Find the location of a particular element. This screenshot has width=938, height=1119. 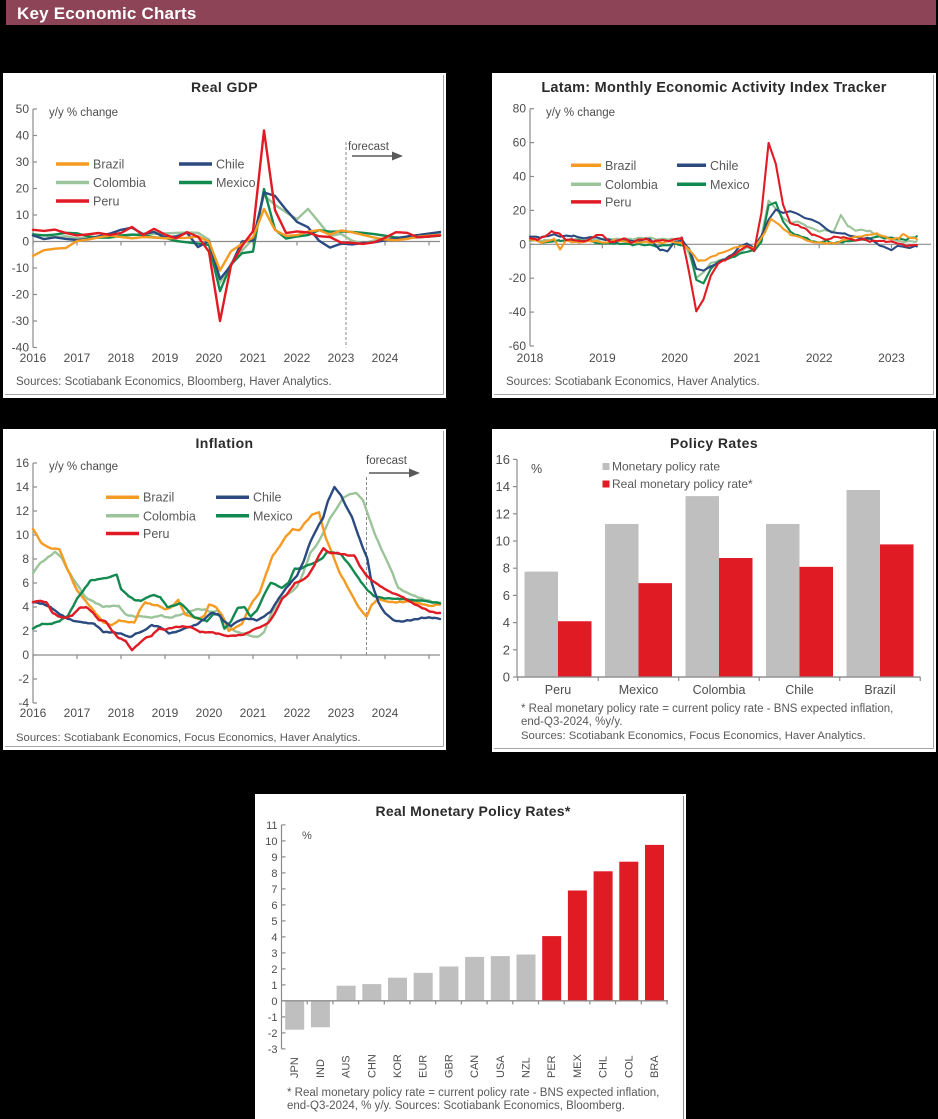

svg-text: 4 is located at coordinates (25, 607).